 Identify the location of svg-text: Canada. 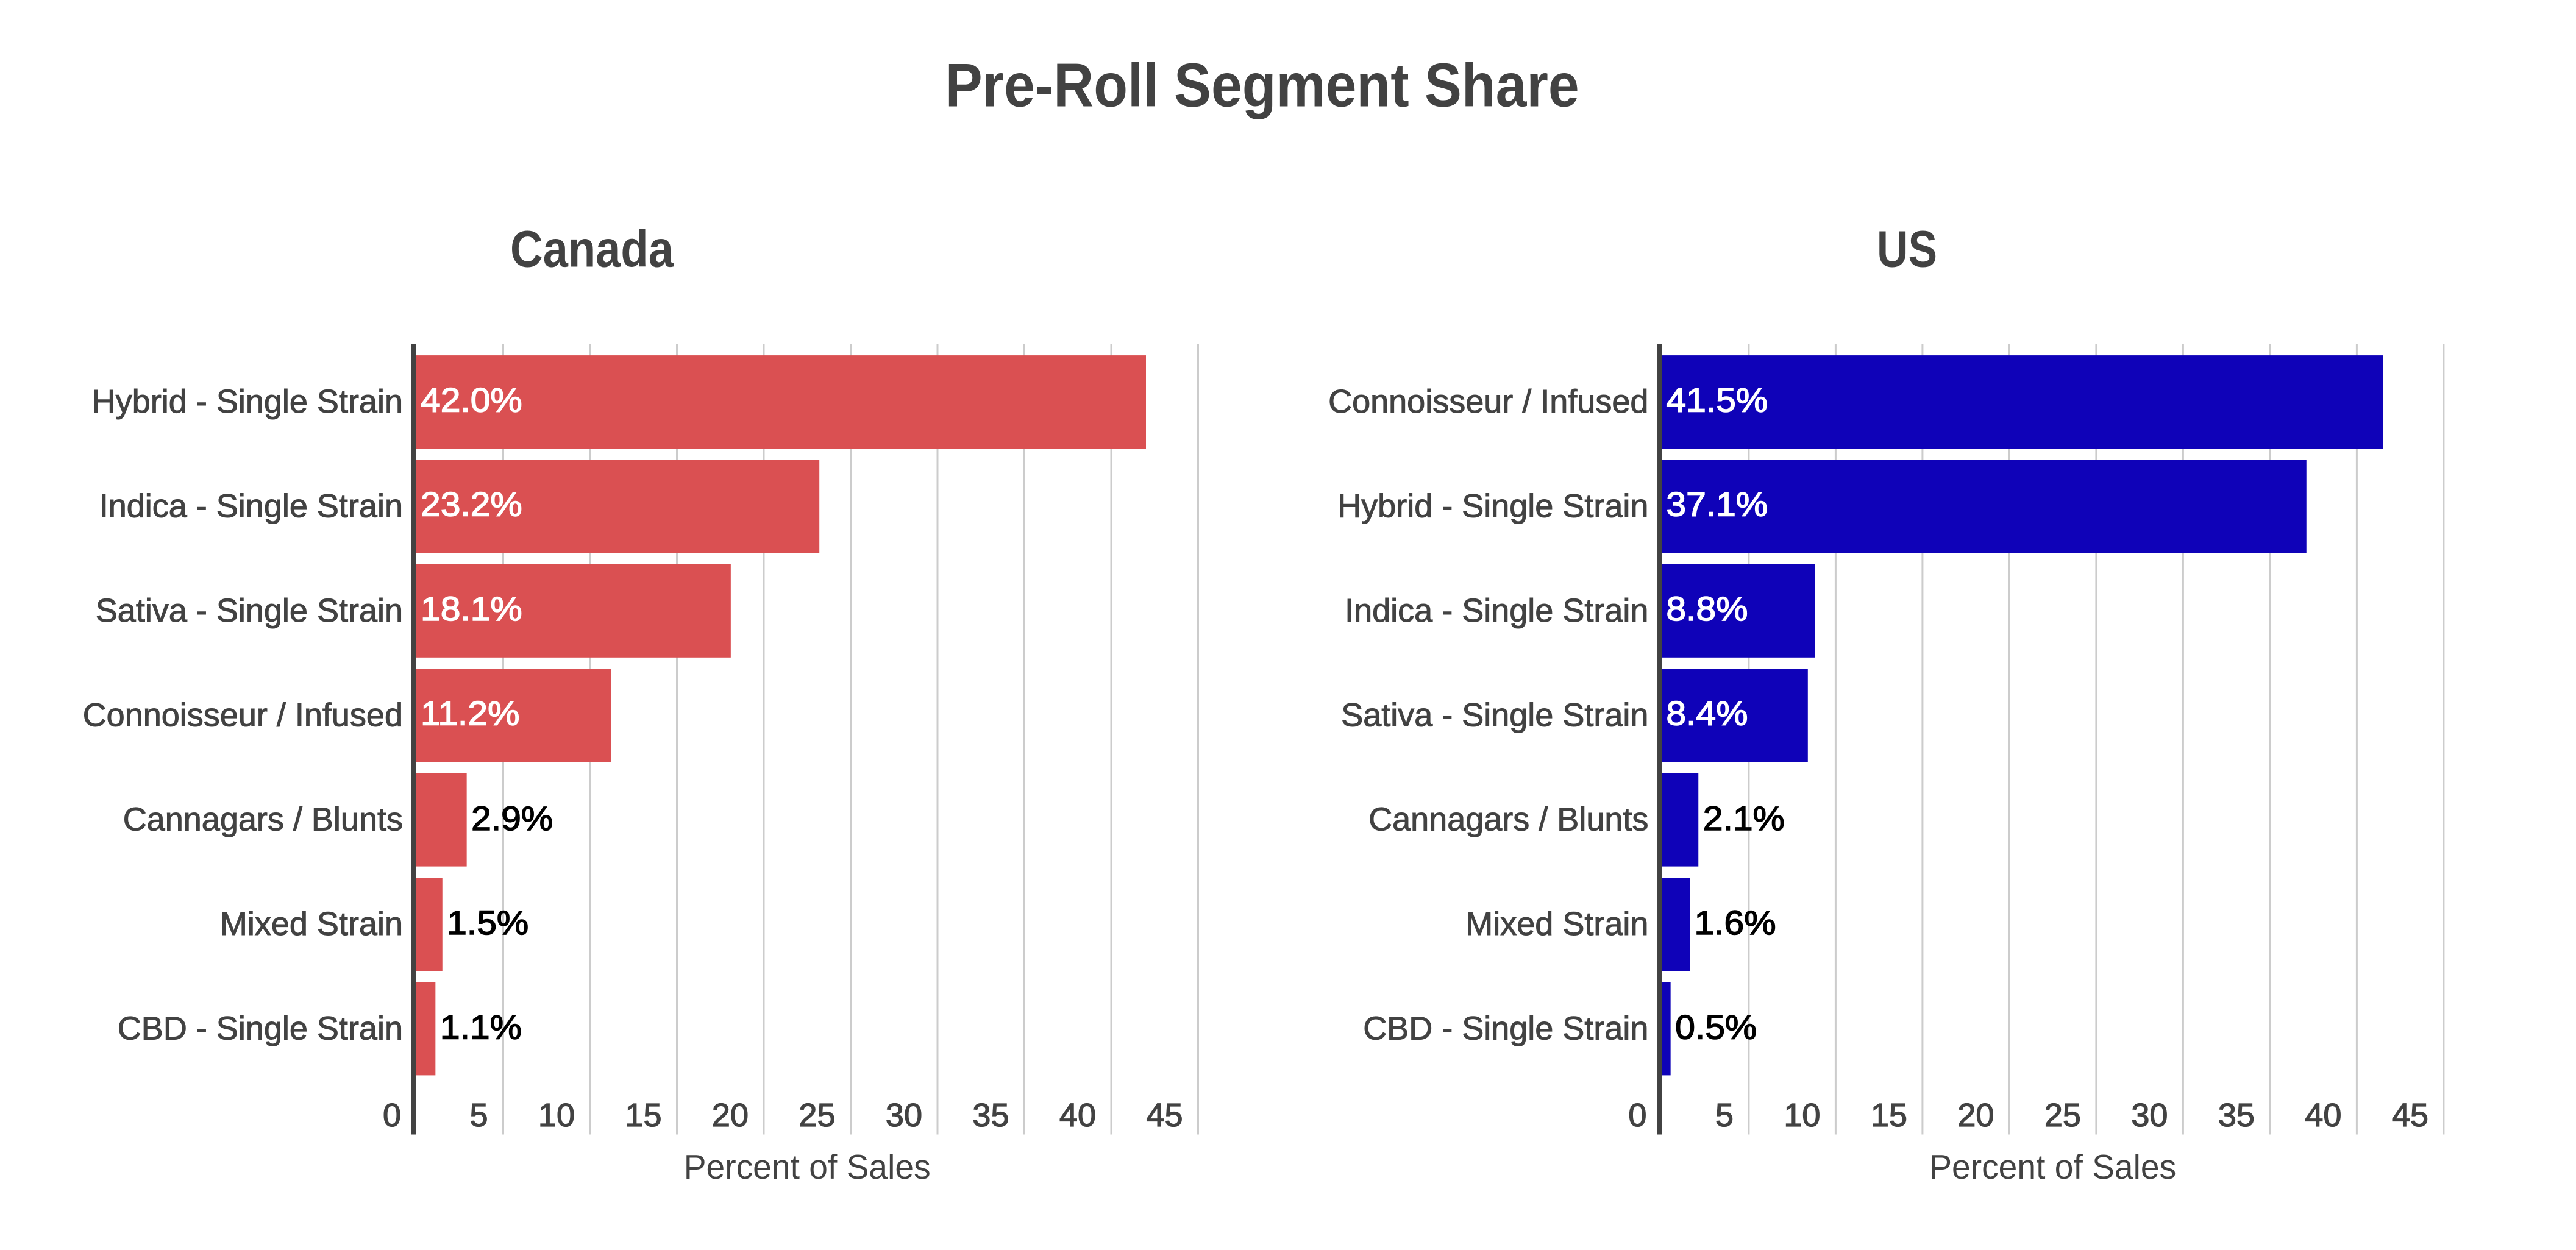
(592, 249).